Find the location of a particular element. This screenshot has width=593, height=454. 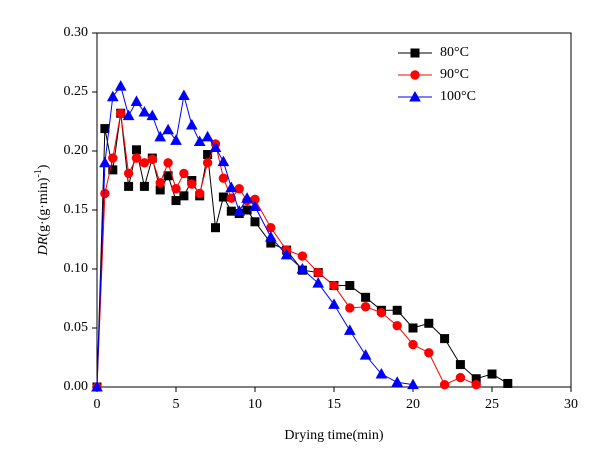

x-tick-label: 25 is located at coordinates (492, 404).